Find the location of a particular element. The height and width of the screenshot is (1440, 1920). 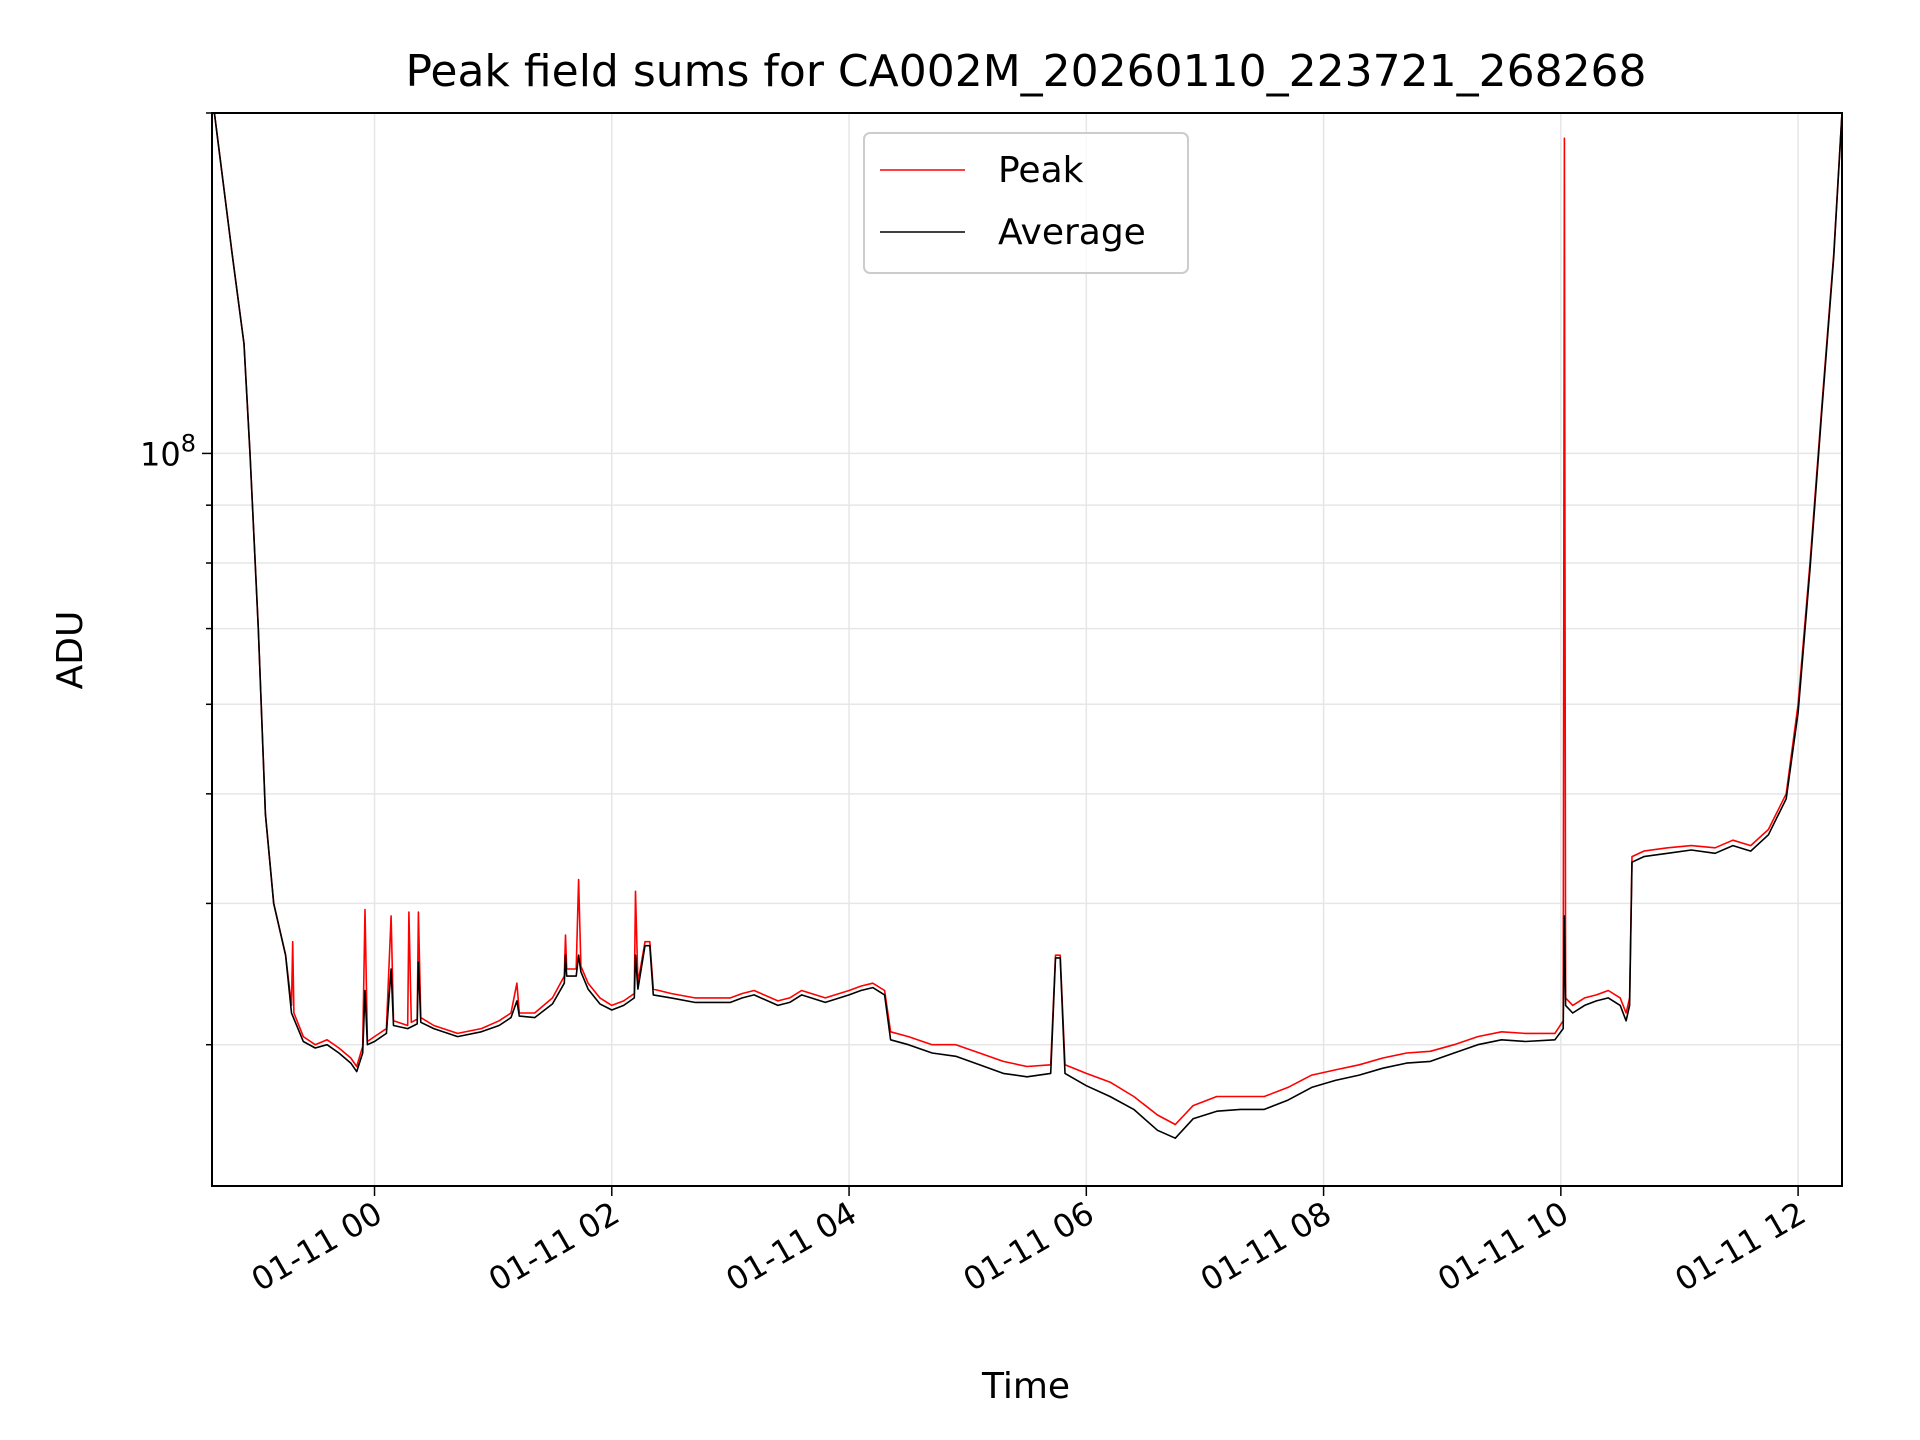

legend-label-average: Average is located at coordinates (1072, 232).